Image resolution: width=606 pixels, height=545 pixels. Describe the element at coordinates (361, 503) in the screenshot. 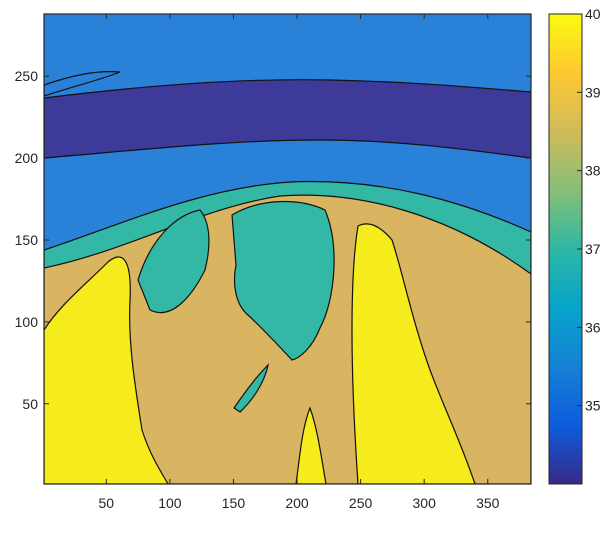

I see `x-tick-label: 250` at that location.